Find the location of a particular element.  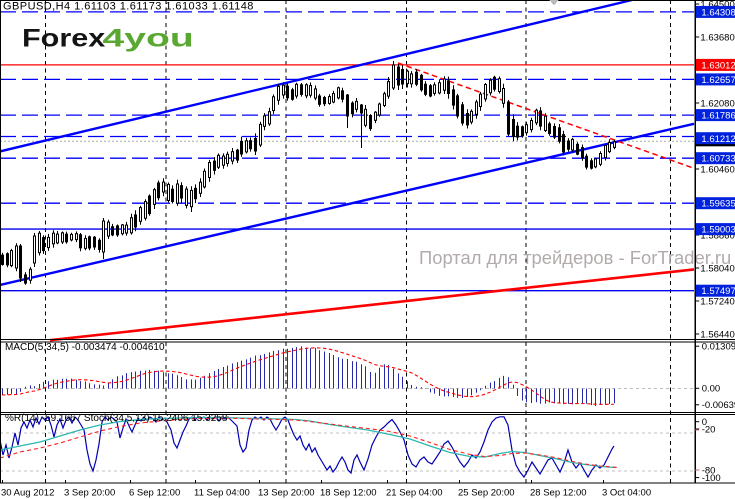

svg-text: 1.59635 is located at coordinates (718, 204).